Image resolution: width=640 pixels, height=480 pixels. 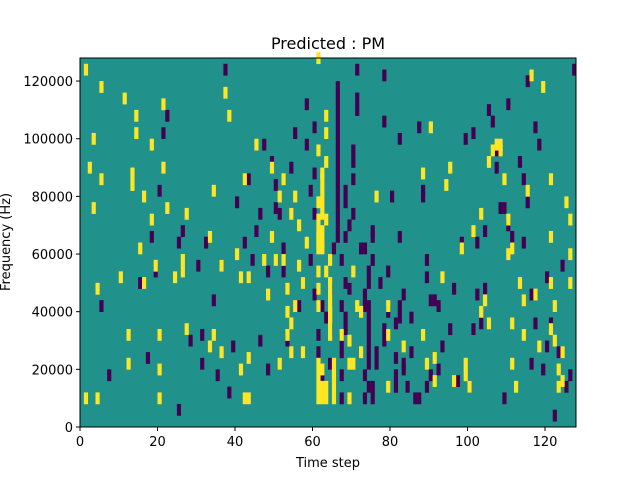 What do you see at coordinates (69, 428) in the screenshot?
I see `y-tick-label: 0` at bounding box center [69, 428].